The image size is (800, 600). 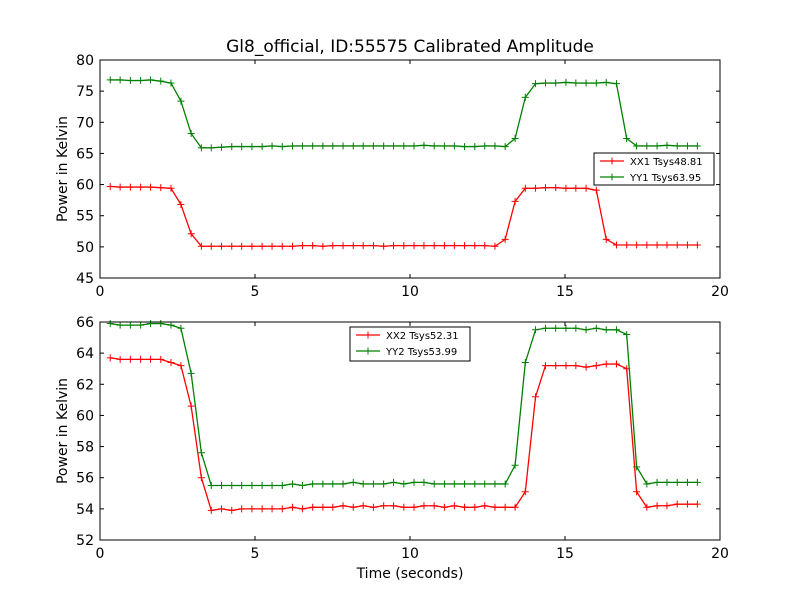 What do you see at coordinates (421, 352) in the screenshot?
I see `legend-label: YY2 Tsys53.99` at bounding box center [421, 352].